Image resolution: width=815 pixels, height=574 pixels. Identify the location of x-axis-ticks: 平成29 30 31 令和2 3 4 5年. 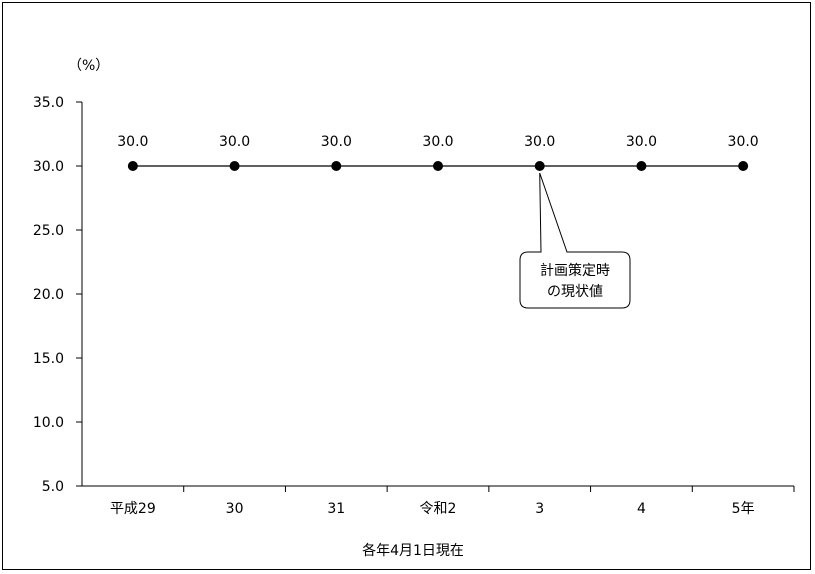
(452, 501).